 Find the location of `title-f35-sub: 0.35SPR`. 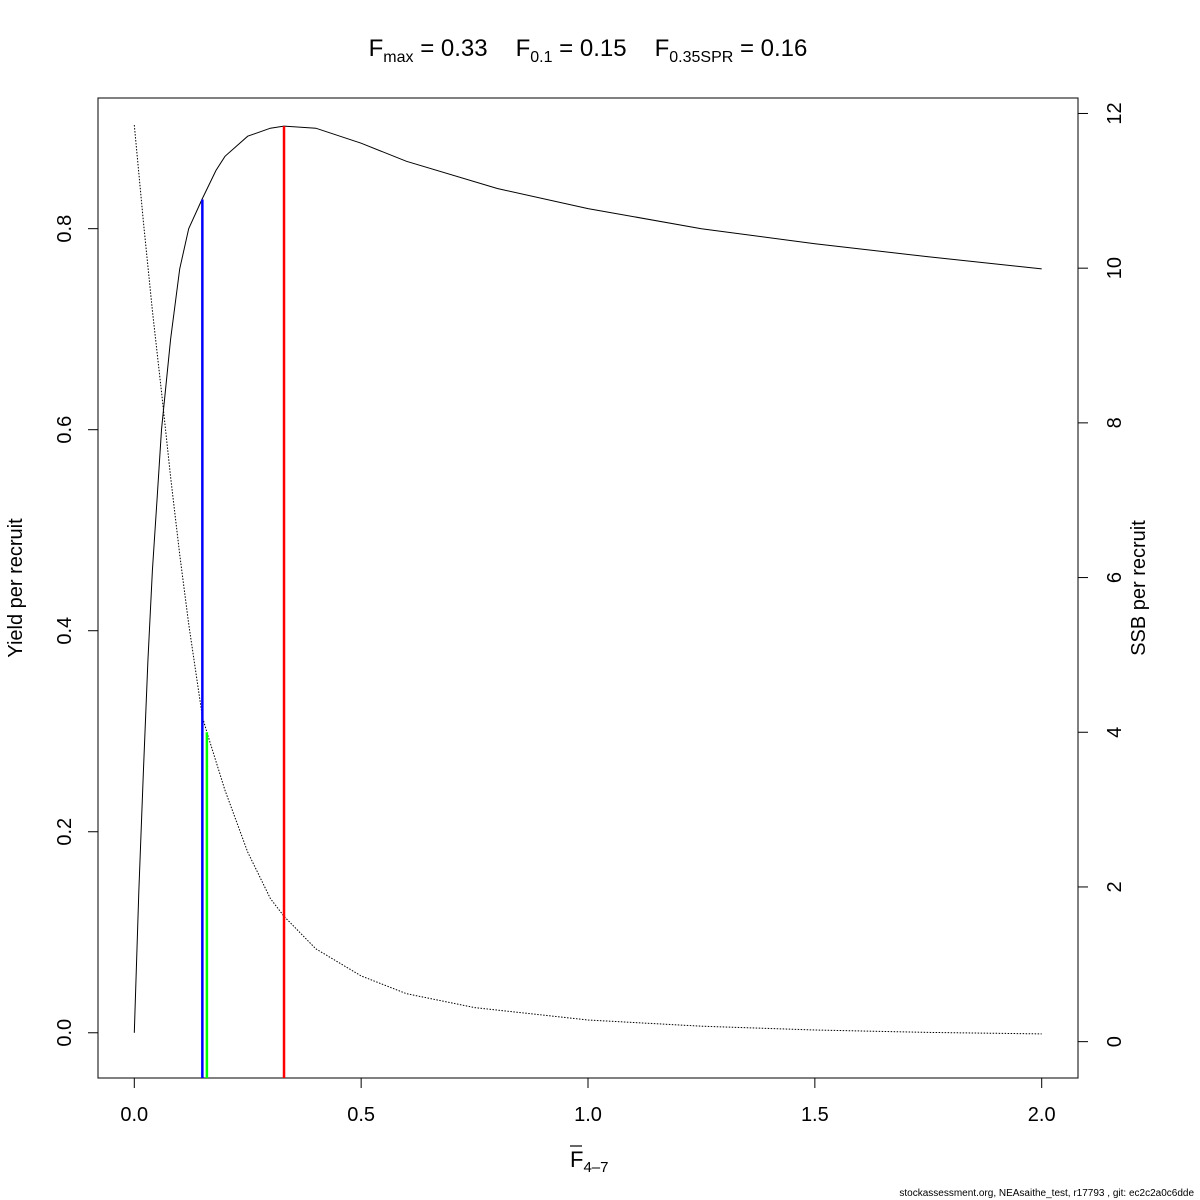

title-f35-sub: 0.35SPR is located at coordinates (701, 57).